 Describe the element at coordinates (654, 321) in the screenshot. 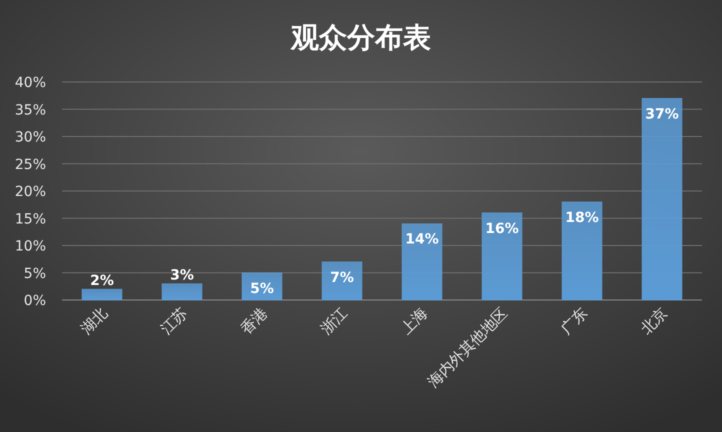

I see `x-tick-label: 北京` at that location.